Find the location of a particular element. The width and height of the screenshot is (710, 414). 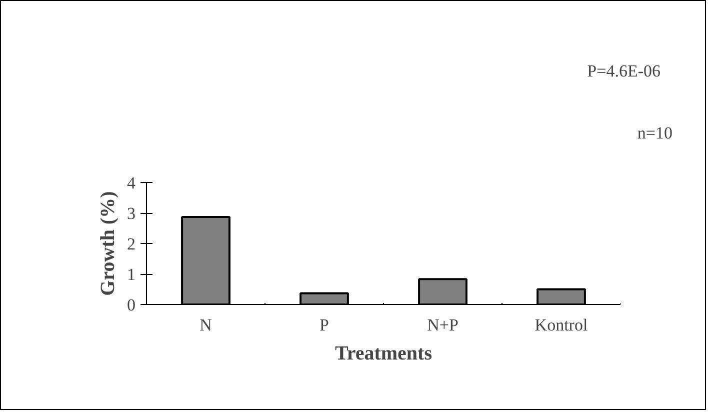

text: P=4.6E-06 is located at coordinates (624, 71).